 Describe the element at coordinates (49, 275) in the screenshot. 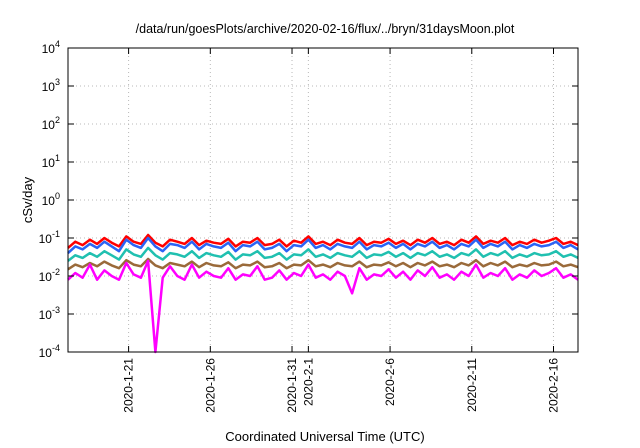

I see `y-tick-label: 10⁻²` at that location.